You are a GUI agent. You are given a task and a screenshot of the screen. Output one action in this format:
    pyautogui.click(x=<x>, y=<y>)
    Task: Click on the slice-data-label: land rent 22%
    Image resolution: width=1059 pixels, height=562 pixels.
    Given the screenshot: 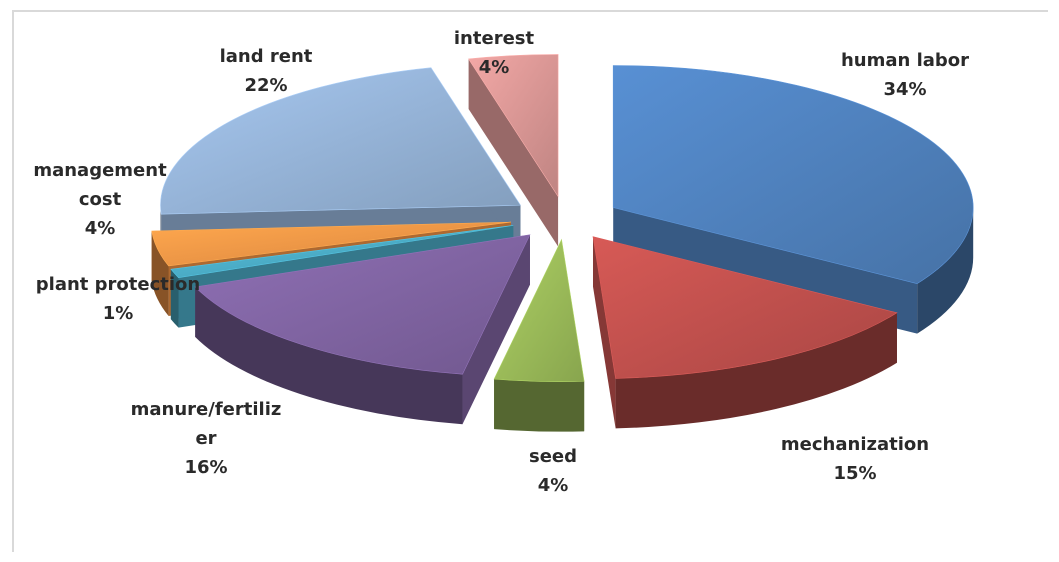 What is the action you would take?
    pyautogui.click(x=266, y=71)
    